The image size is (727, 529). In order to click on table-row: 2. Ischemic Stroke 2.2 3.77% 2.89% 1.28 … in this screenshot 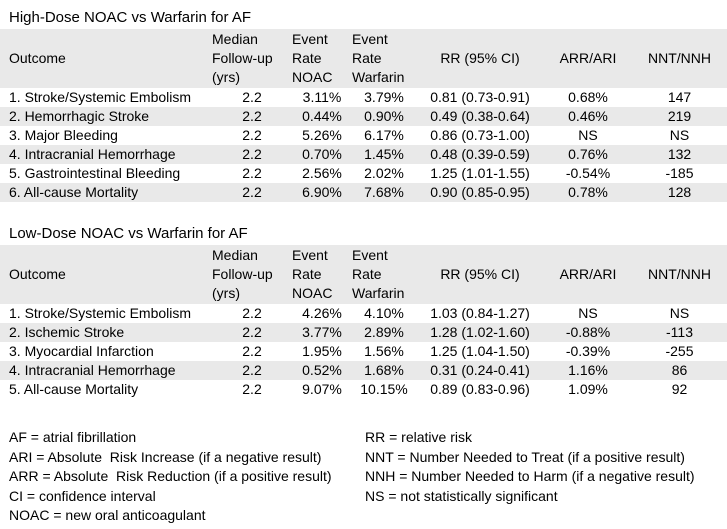, I will do `click(363, 332)`.